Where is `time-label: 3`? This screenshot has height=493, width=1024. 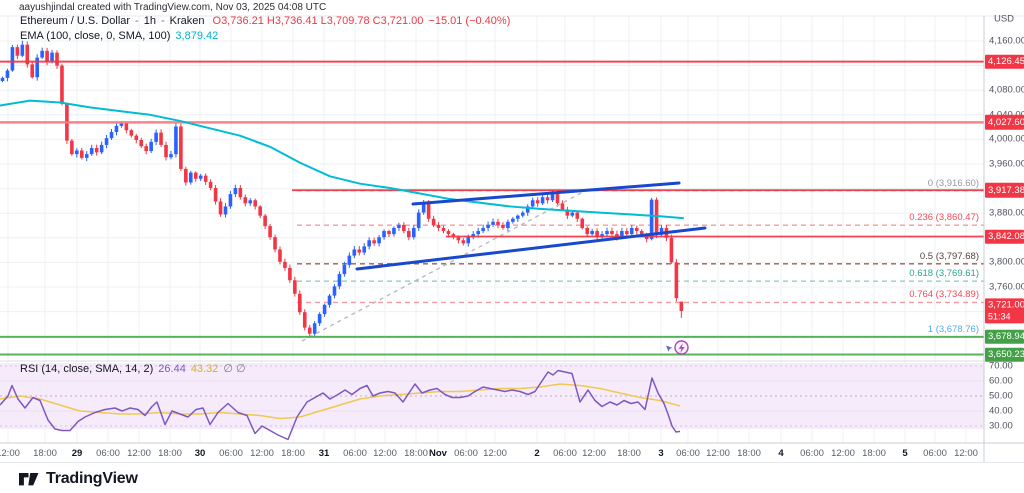
time-label: 3 is located at coordinates (661, 453).